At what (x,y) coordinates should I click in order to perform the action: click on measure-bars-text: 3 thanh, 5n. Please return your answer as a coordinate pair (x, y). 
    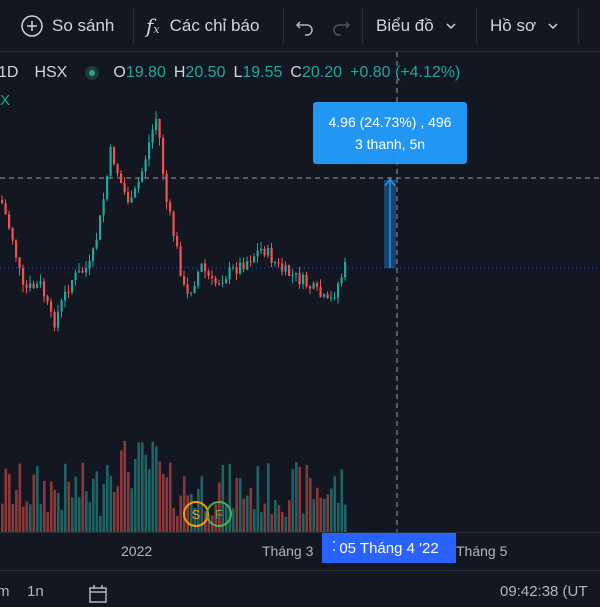
    Looking at the image, I should click on (390, 144).